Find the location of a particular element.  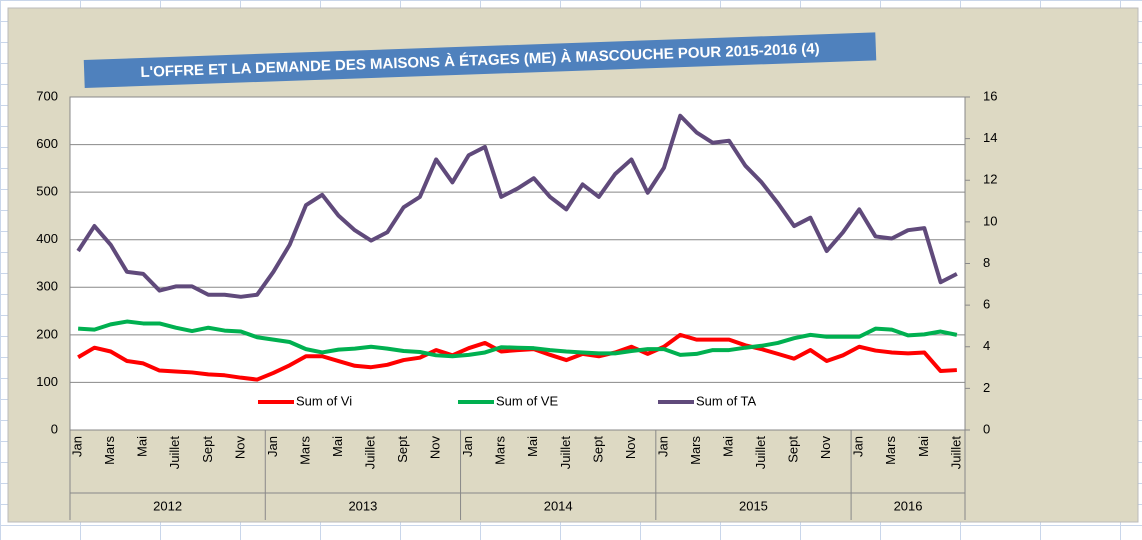

y2-tick-label: 14 is located at coordinates (990, 137).